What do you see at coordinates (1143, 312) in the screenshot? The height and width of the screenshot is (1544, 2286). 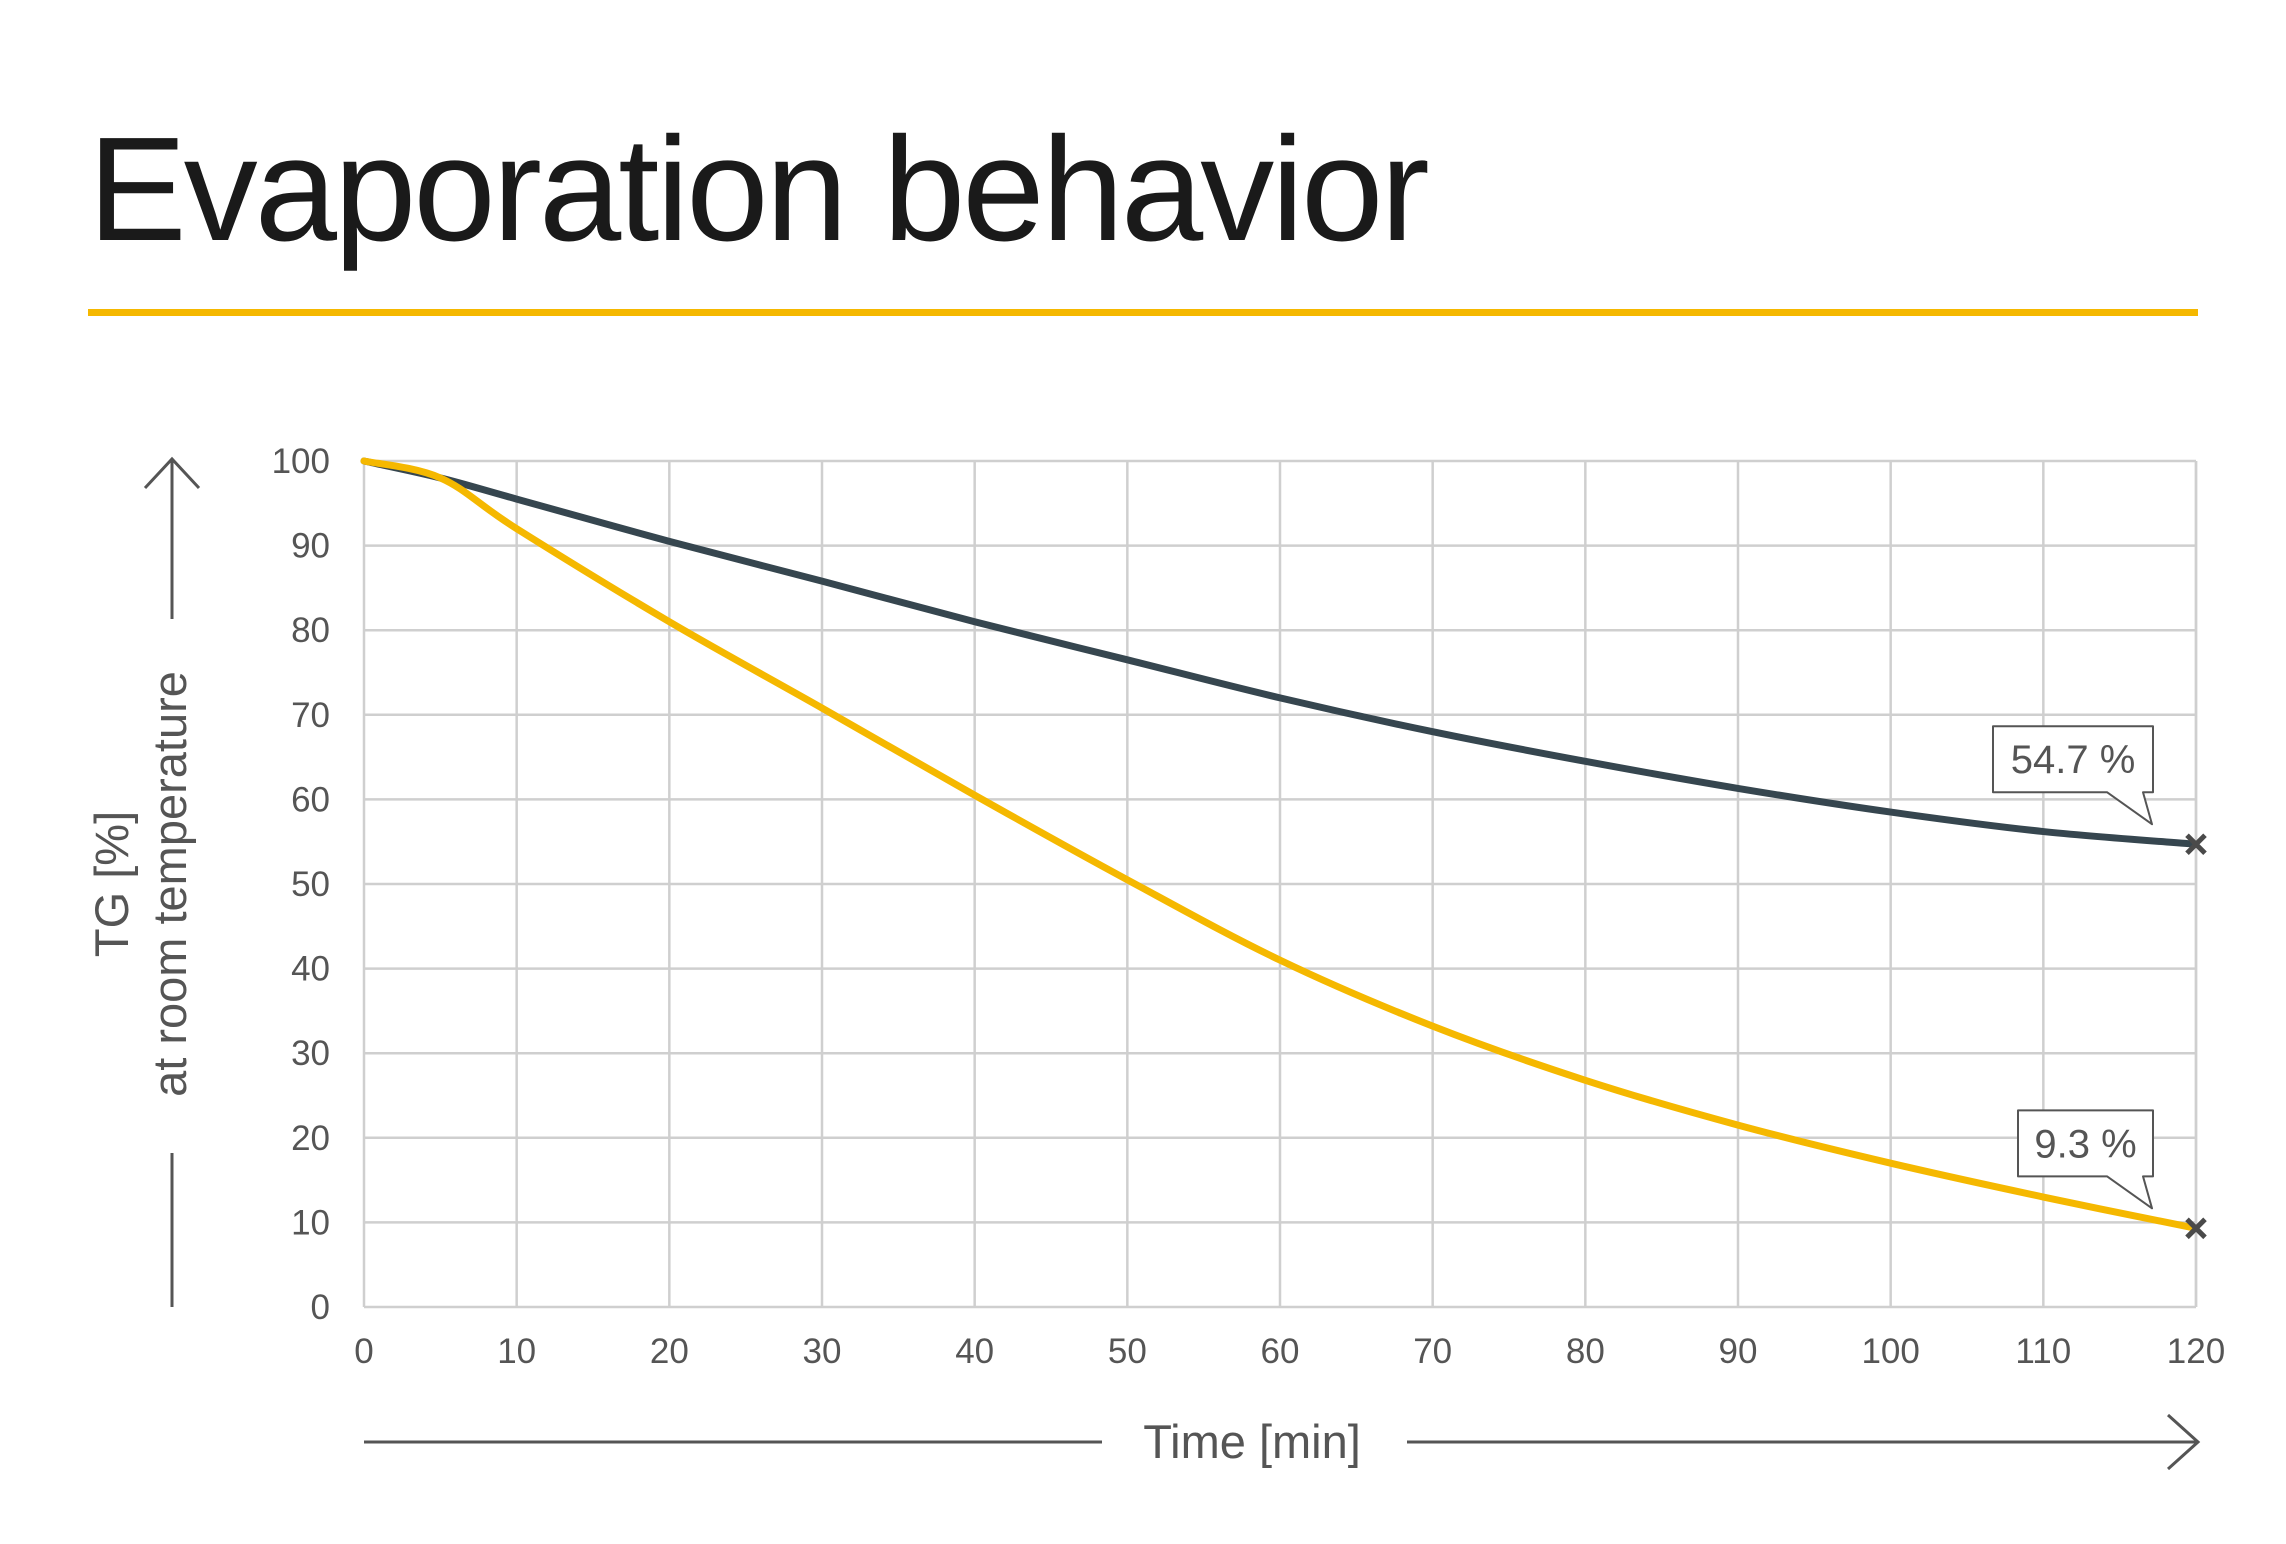 I see `title-rule` at bounding box center [1143, 312].